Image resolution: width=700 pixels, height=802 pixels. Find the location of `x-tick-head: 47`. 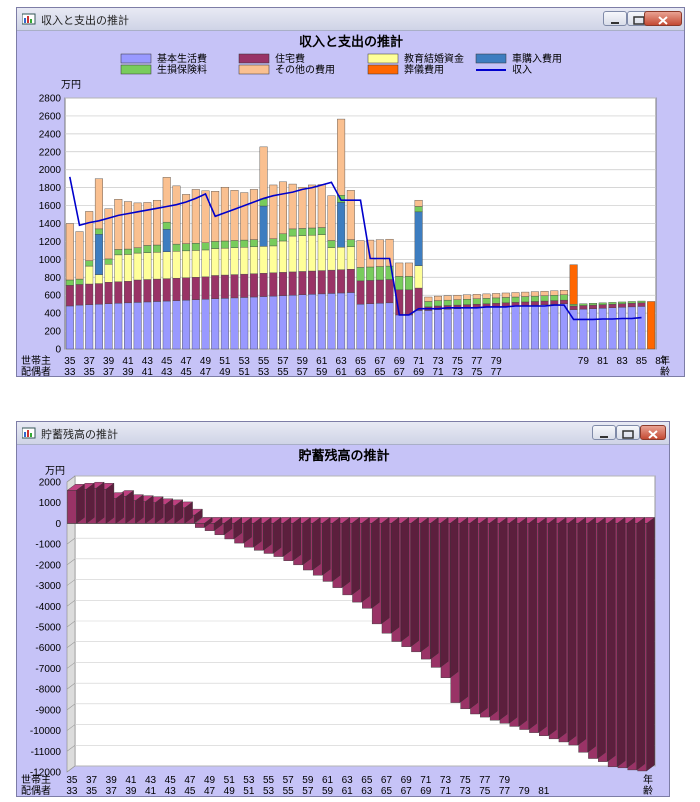

x-tick-head: 47 is located at coordinates (187, 361).